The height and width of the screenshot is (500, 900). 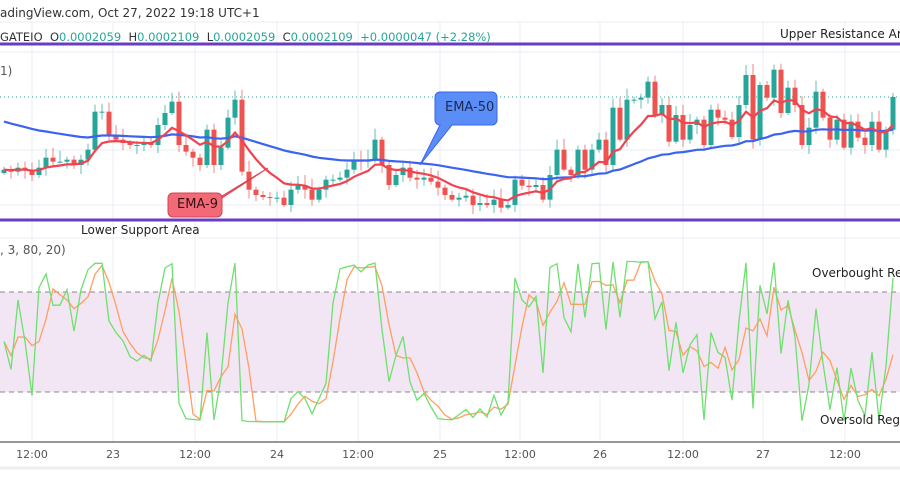 What do you see at coordinates (321, 37) in the screenshot?
I see `close-value: 0.0002109` at bounding box center [321, 37].